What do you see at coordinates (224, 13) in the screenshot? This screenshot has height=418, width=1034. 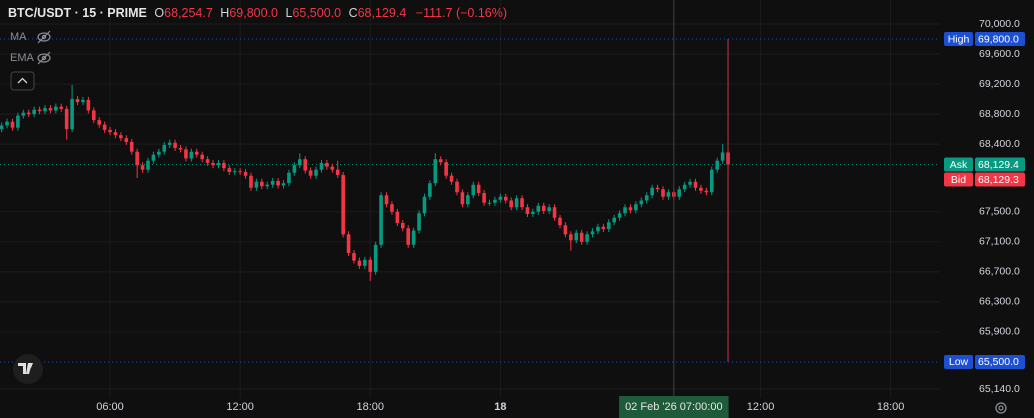 I see `ohlc-label: H` at bounding box center [224, 13].